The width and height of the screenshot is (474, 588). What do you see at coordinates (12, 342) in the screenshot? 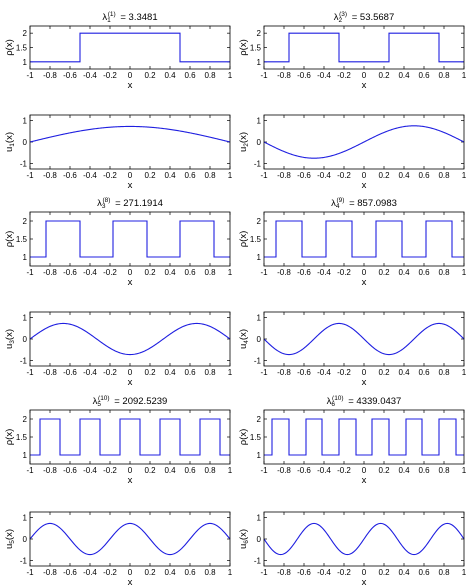
I see `y-label-subscript: 3` at bounding box center [12, 342].